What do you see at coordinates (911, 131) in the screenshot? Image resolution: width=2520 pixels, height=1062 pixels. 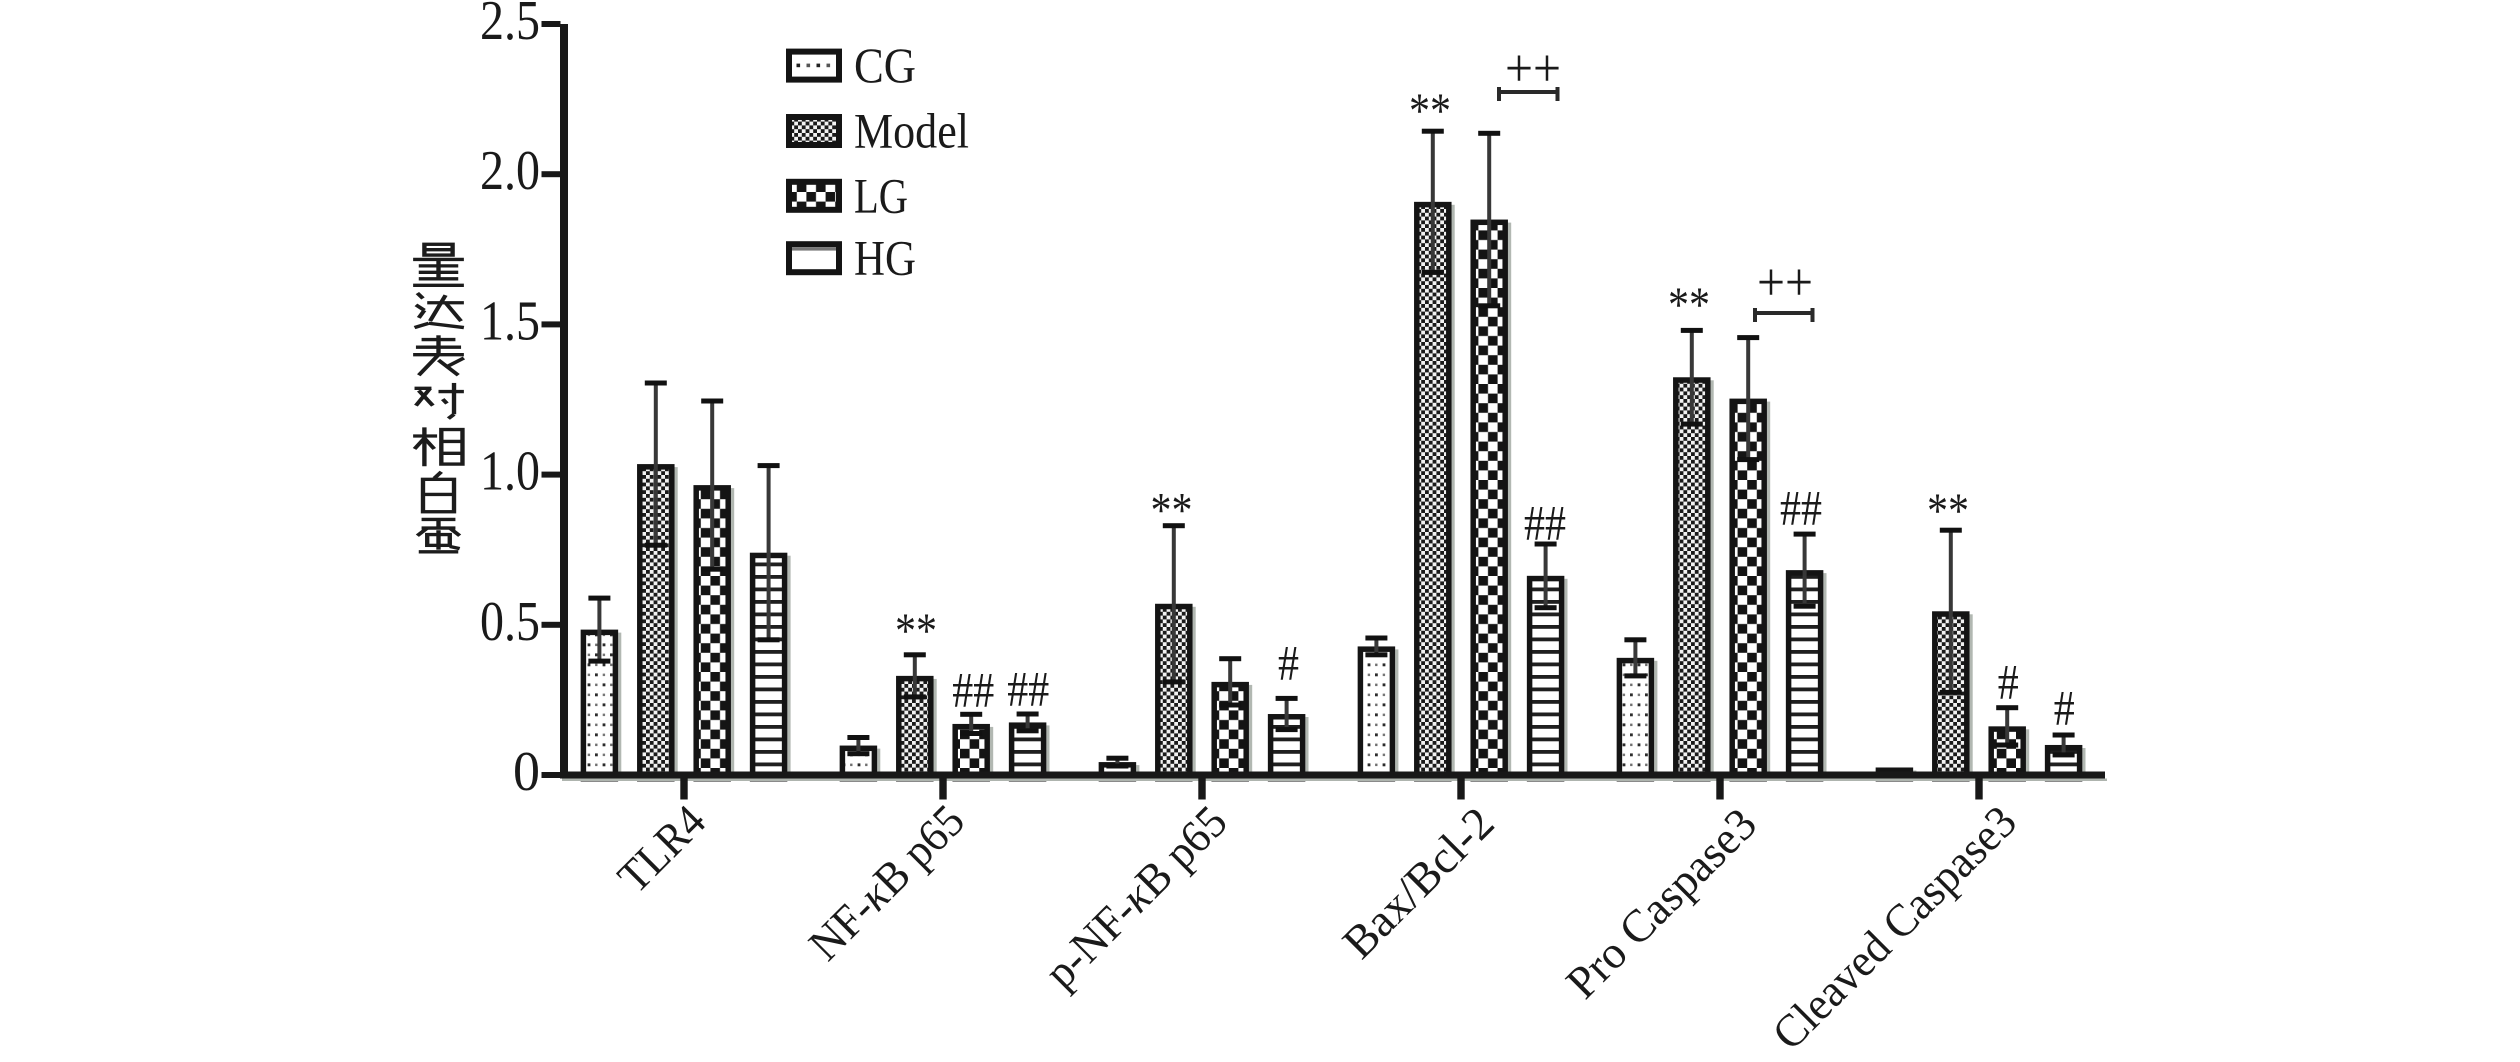 I see `svg-text: Model` at bounding box center [911, 131].